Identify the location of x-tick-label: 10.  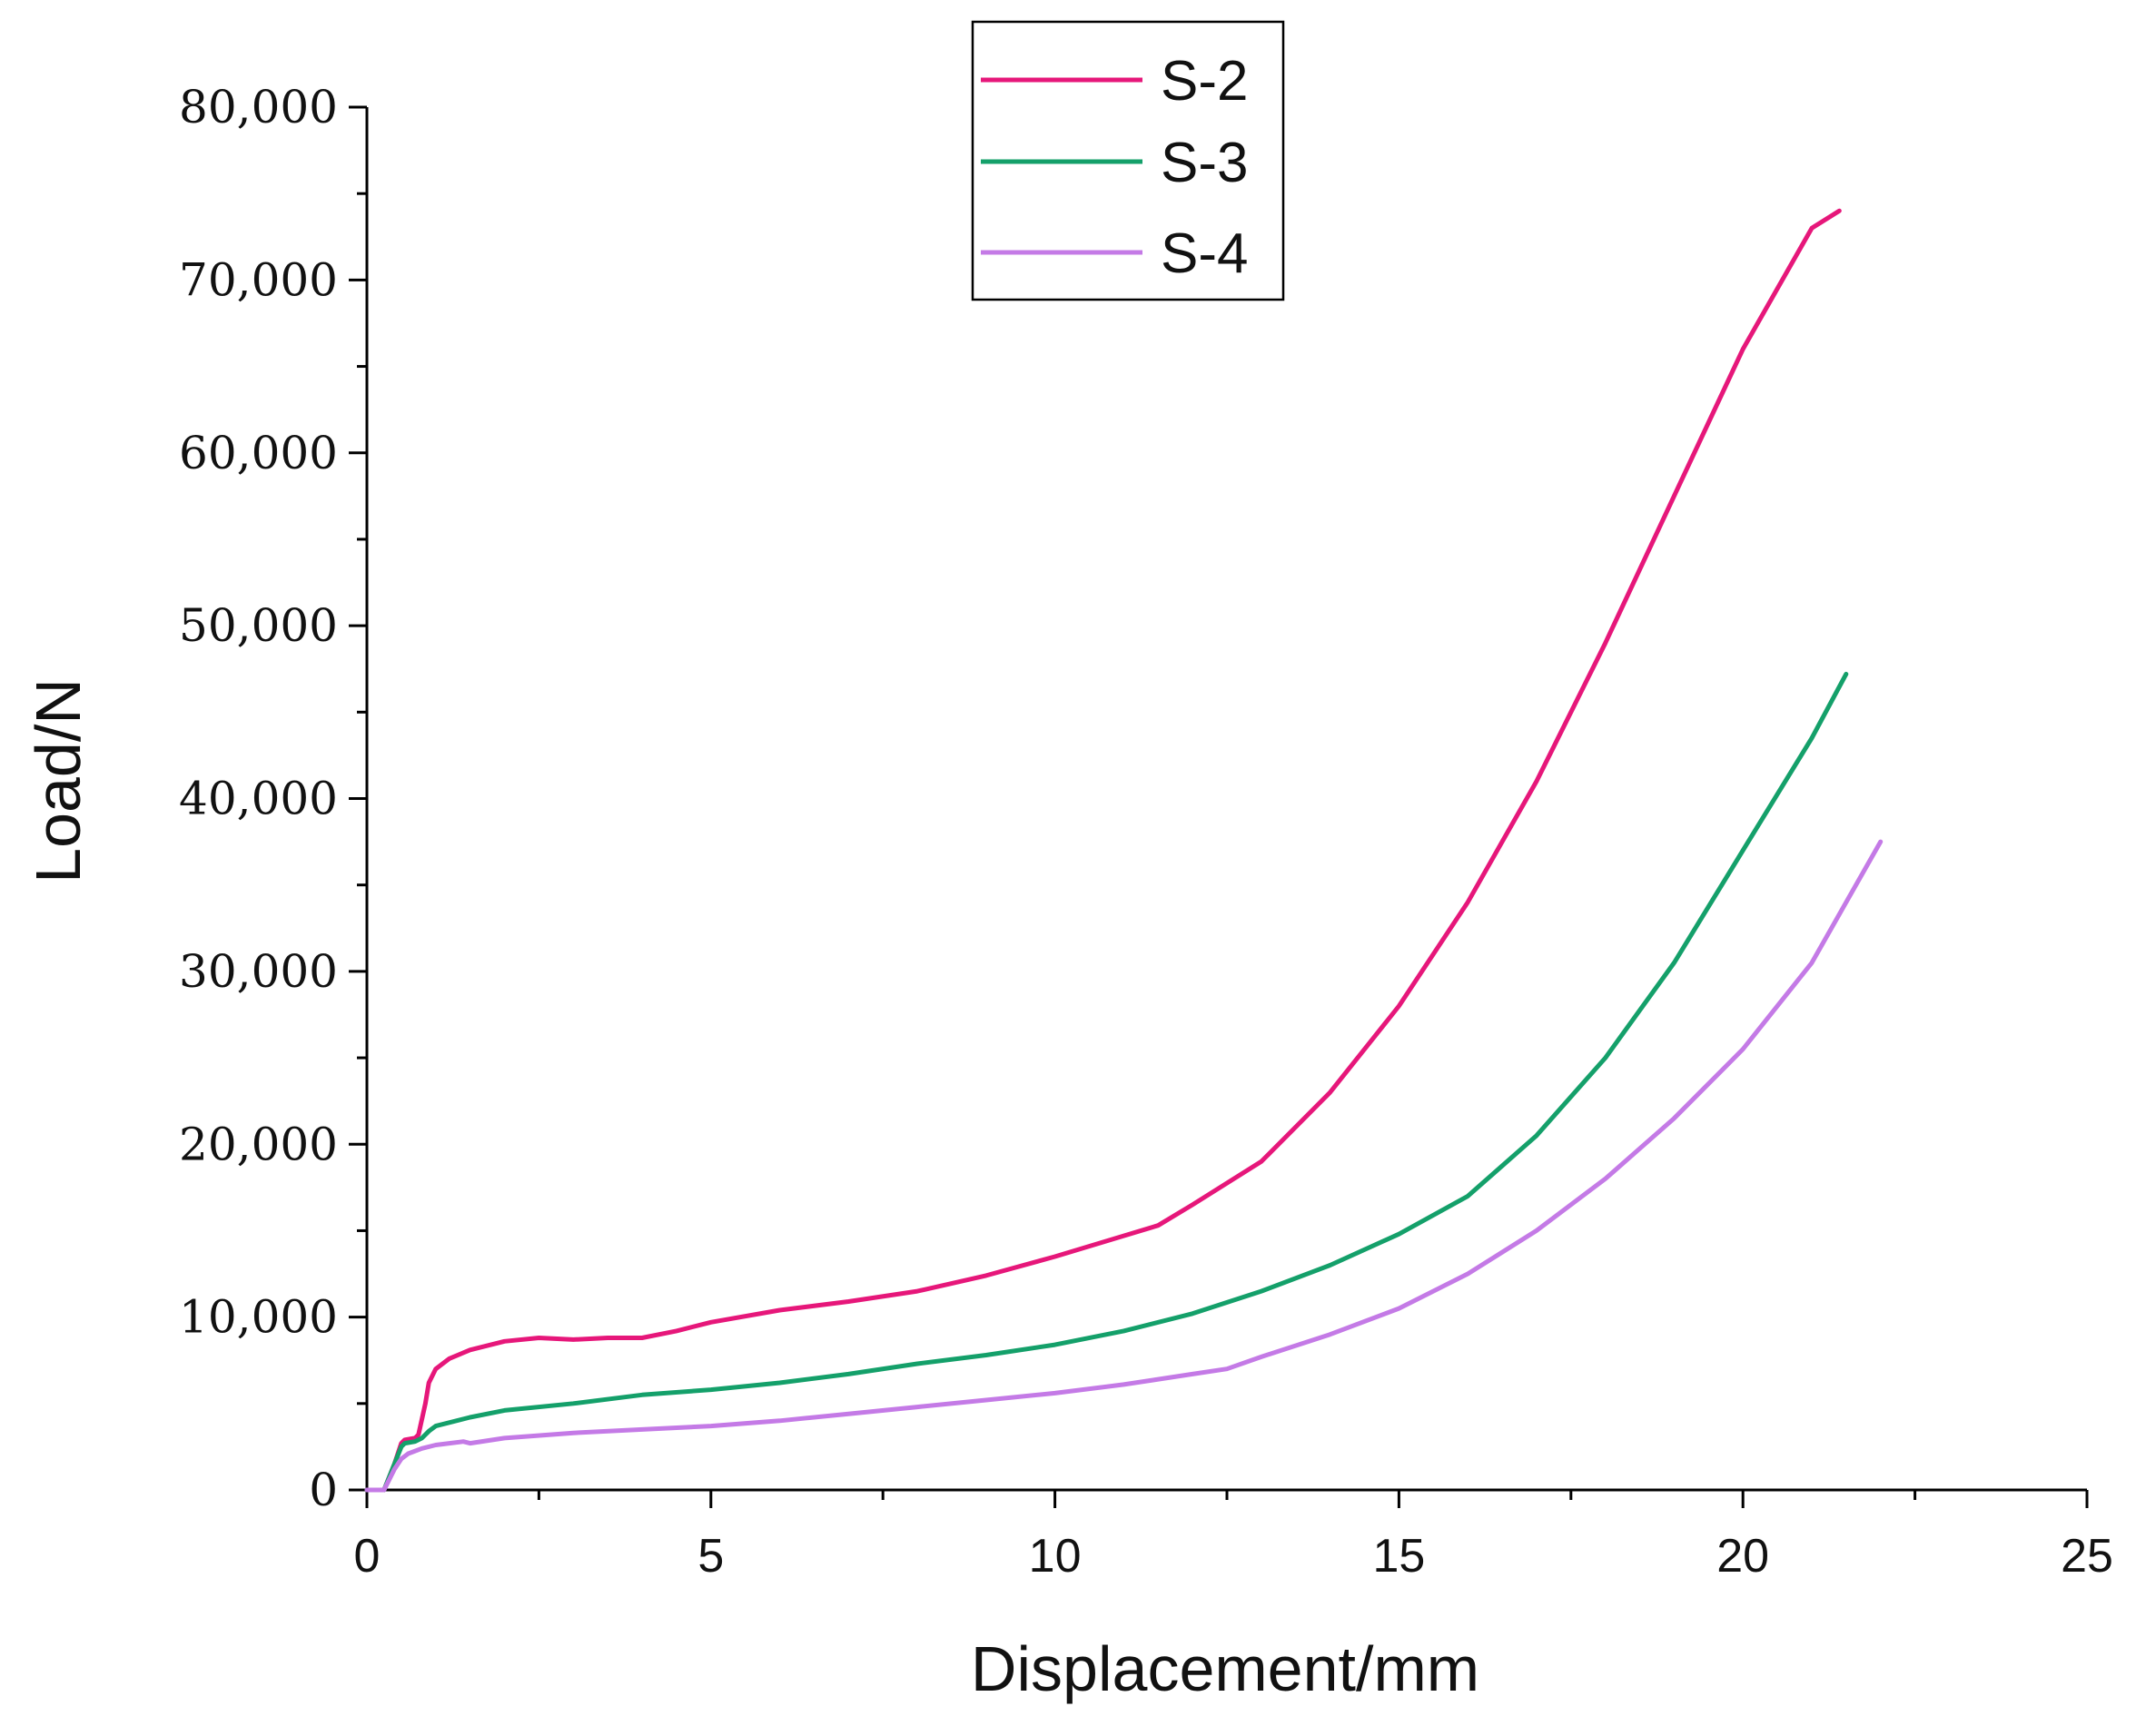
(1055, 1556).